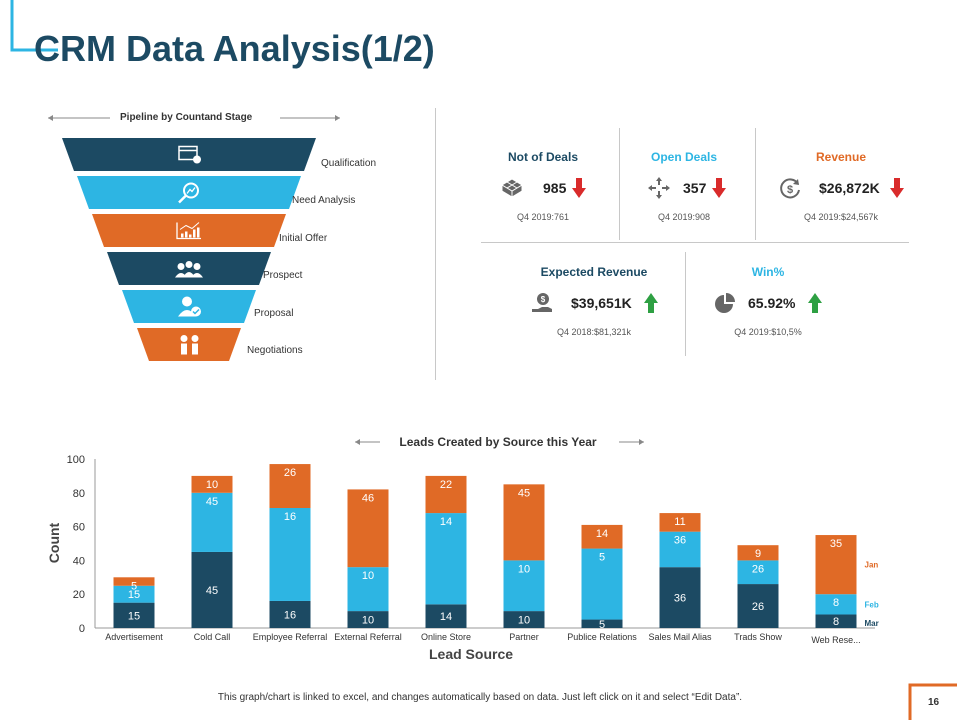  I want to click on bar-data-label: 15, so click(134, 616).